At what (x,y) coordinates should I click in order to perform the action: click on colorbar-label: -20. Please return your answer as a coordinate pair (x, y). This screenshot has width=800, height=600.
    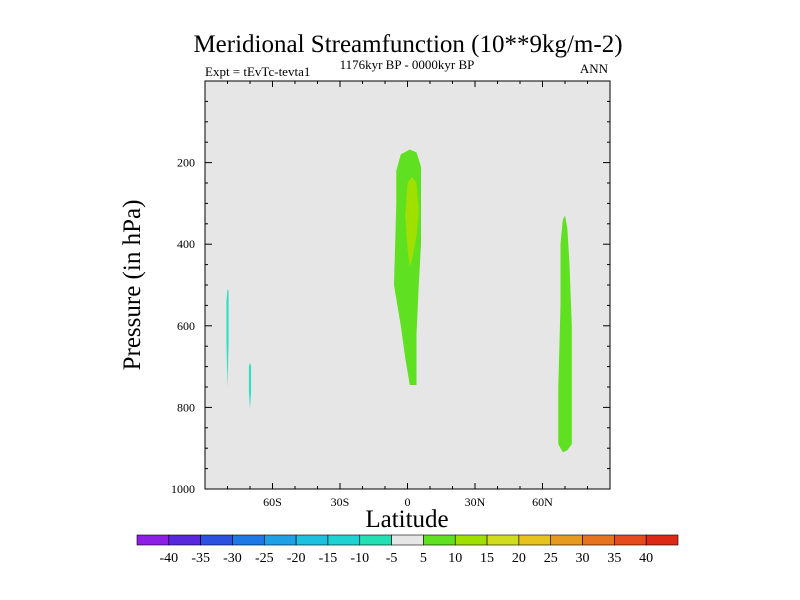
    Looking at the image, I should click on (296, 558).